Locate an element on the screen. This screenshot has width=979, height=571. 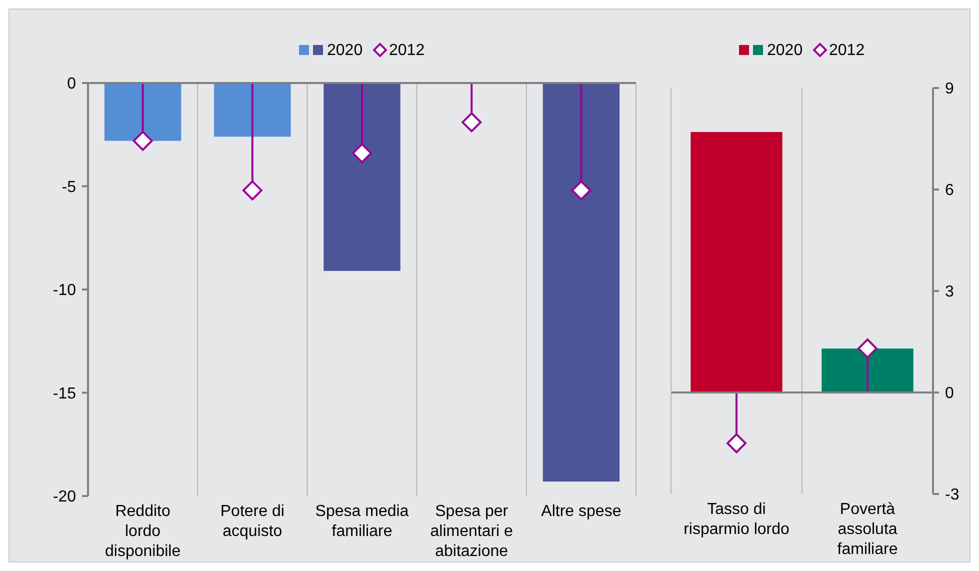
y-tick-label: -10 is located at coordinates (64, 291).